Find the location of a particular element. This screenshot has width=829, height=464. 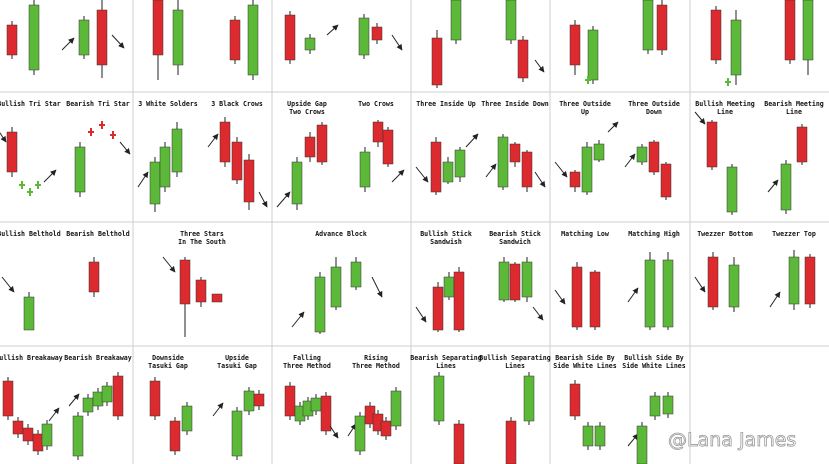

pattern-label: Side White Lines is located at coordinates (654, 366).